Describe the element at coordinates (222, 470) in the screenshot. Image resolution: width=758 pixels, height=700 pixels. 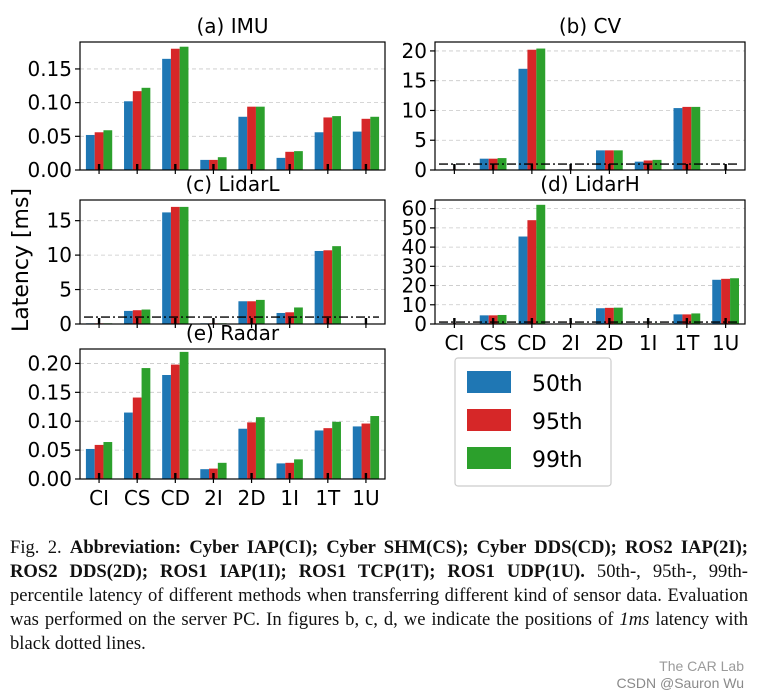
I see `bar-radar-2I-99th` at that location.